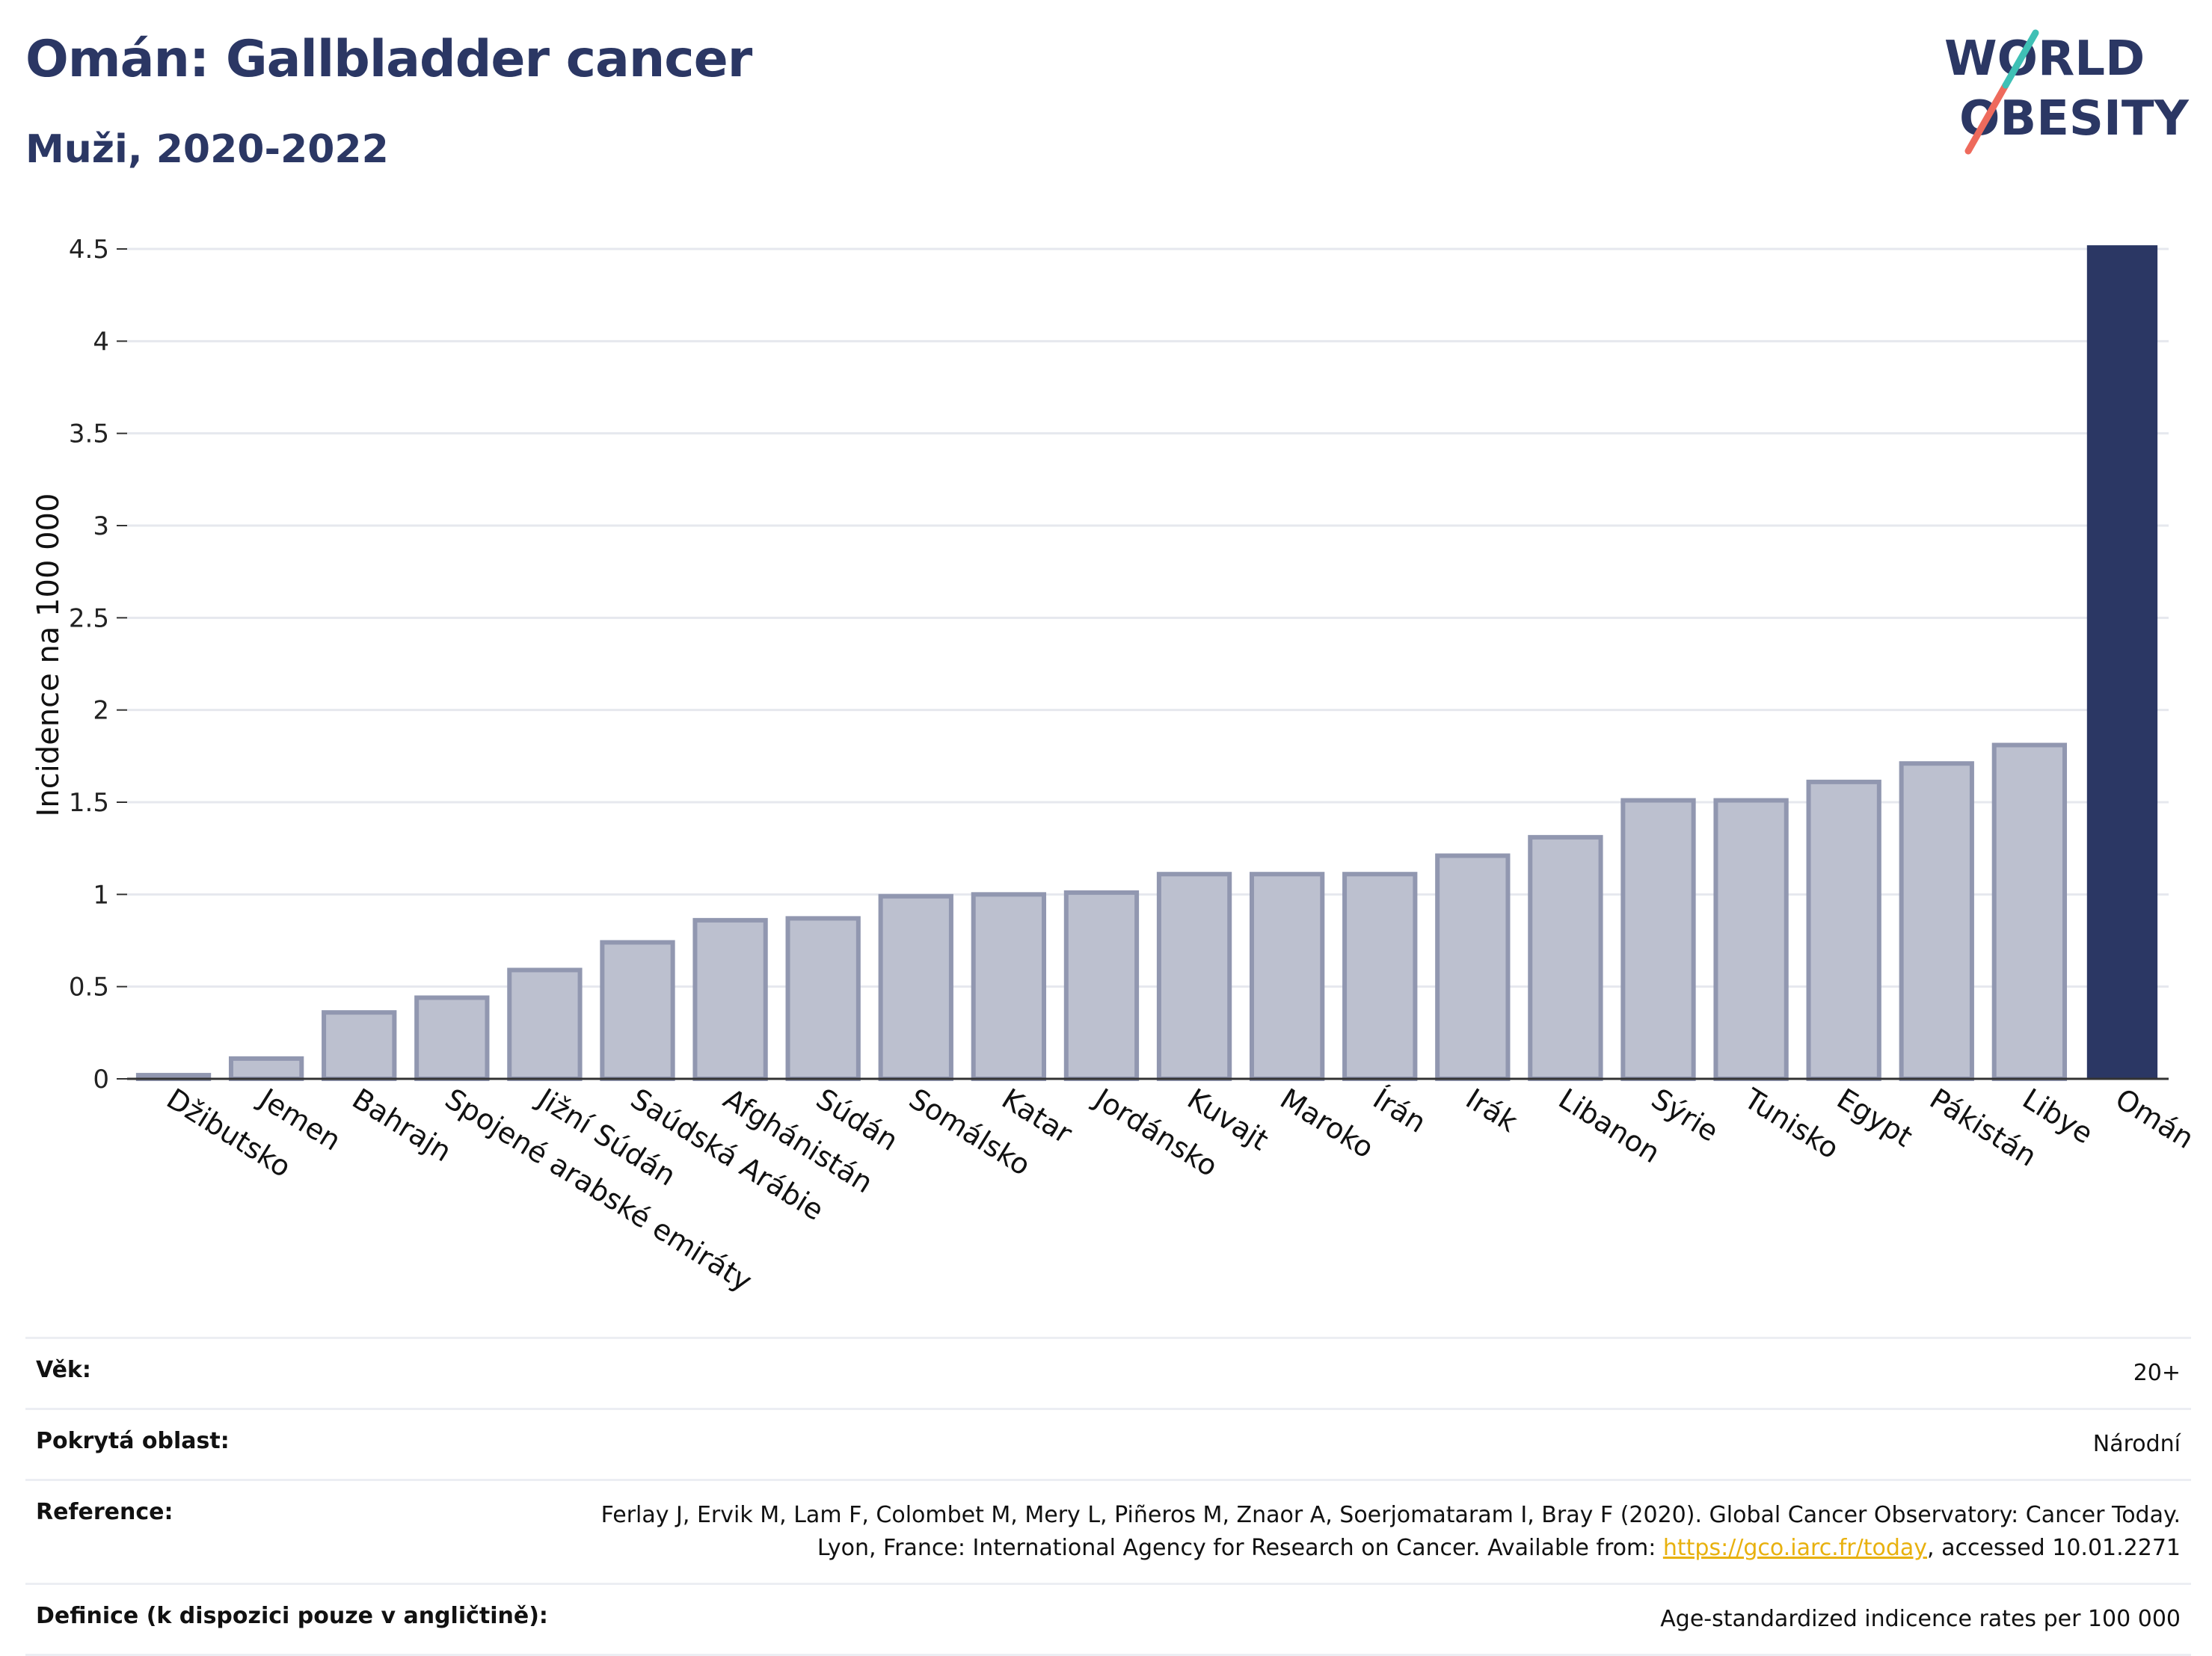 The height and width of the screenshot is (1656, 2212). What do you see at coordinates (207, 149) in the screenshot?
I see `chart-subtitle: Muži, 2020-2022` at bounding box center [207, 149].